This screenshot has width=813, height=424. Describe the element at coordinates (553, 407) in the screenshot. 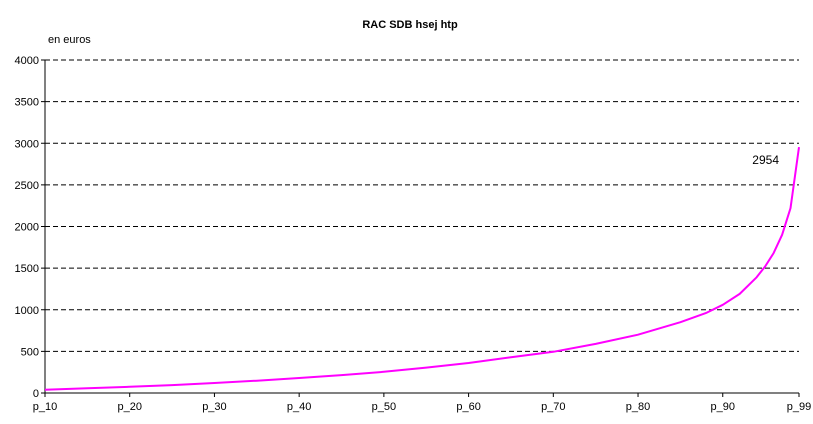

I see `x-tick-label: p_70` at that location.